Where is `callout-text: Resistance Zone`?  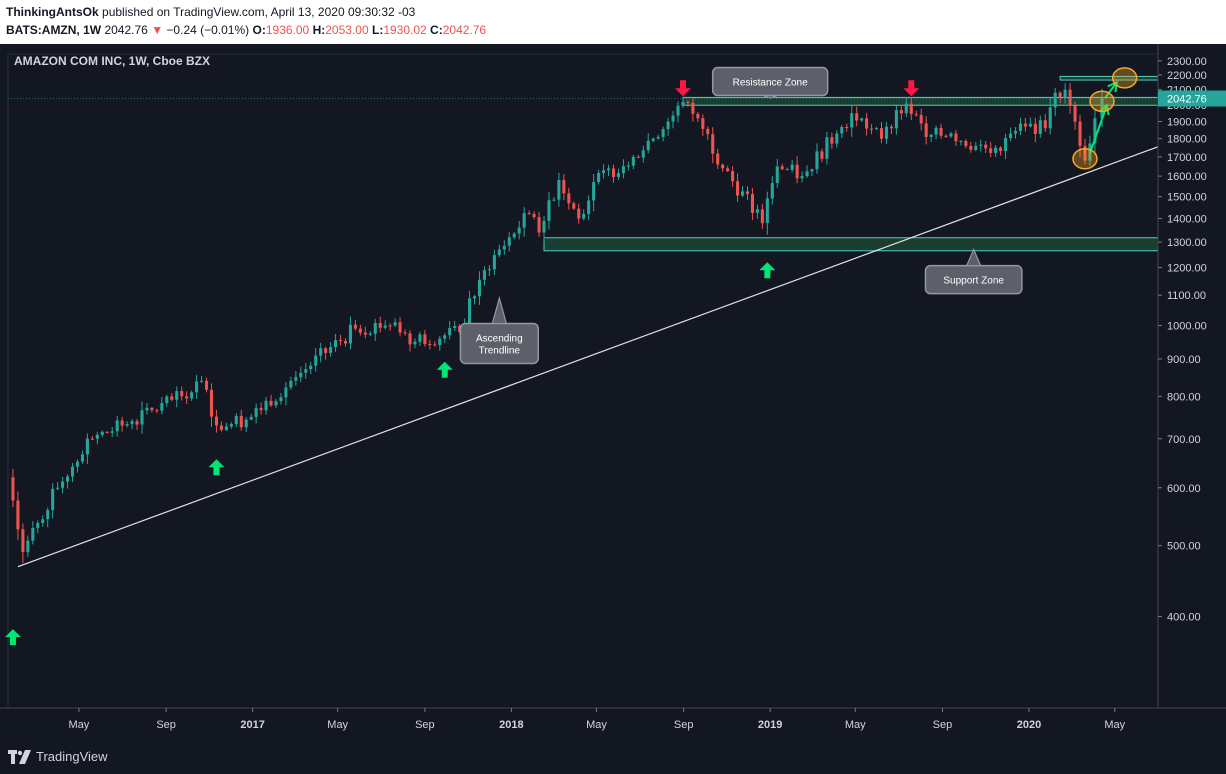
callout-text: Resistance Zone is located at coordinates (770, 83).